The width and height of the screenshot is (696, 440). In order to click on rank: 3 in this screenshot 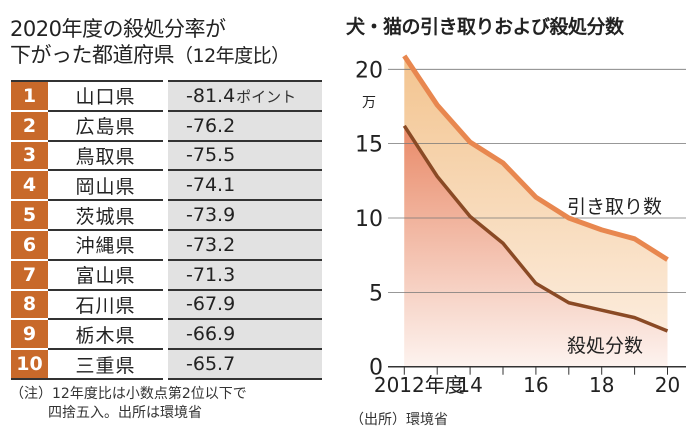, I will do `click(29, 155)`.